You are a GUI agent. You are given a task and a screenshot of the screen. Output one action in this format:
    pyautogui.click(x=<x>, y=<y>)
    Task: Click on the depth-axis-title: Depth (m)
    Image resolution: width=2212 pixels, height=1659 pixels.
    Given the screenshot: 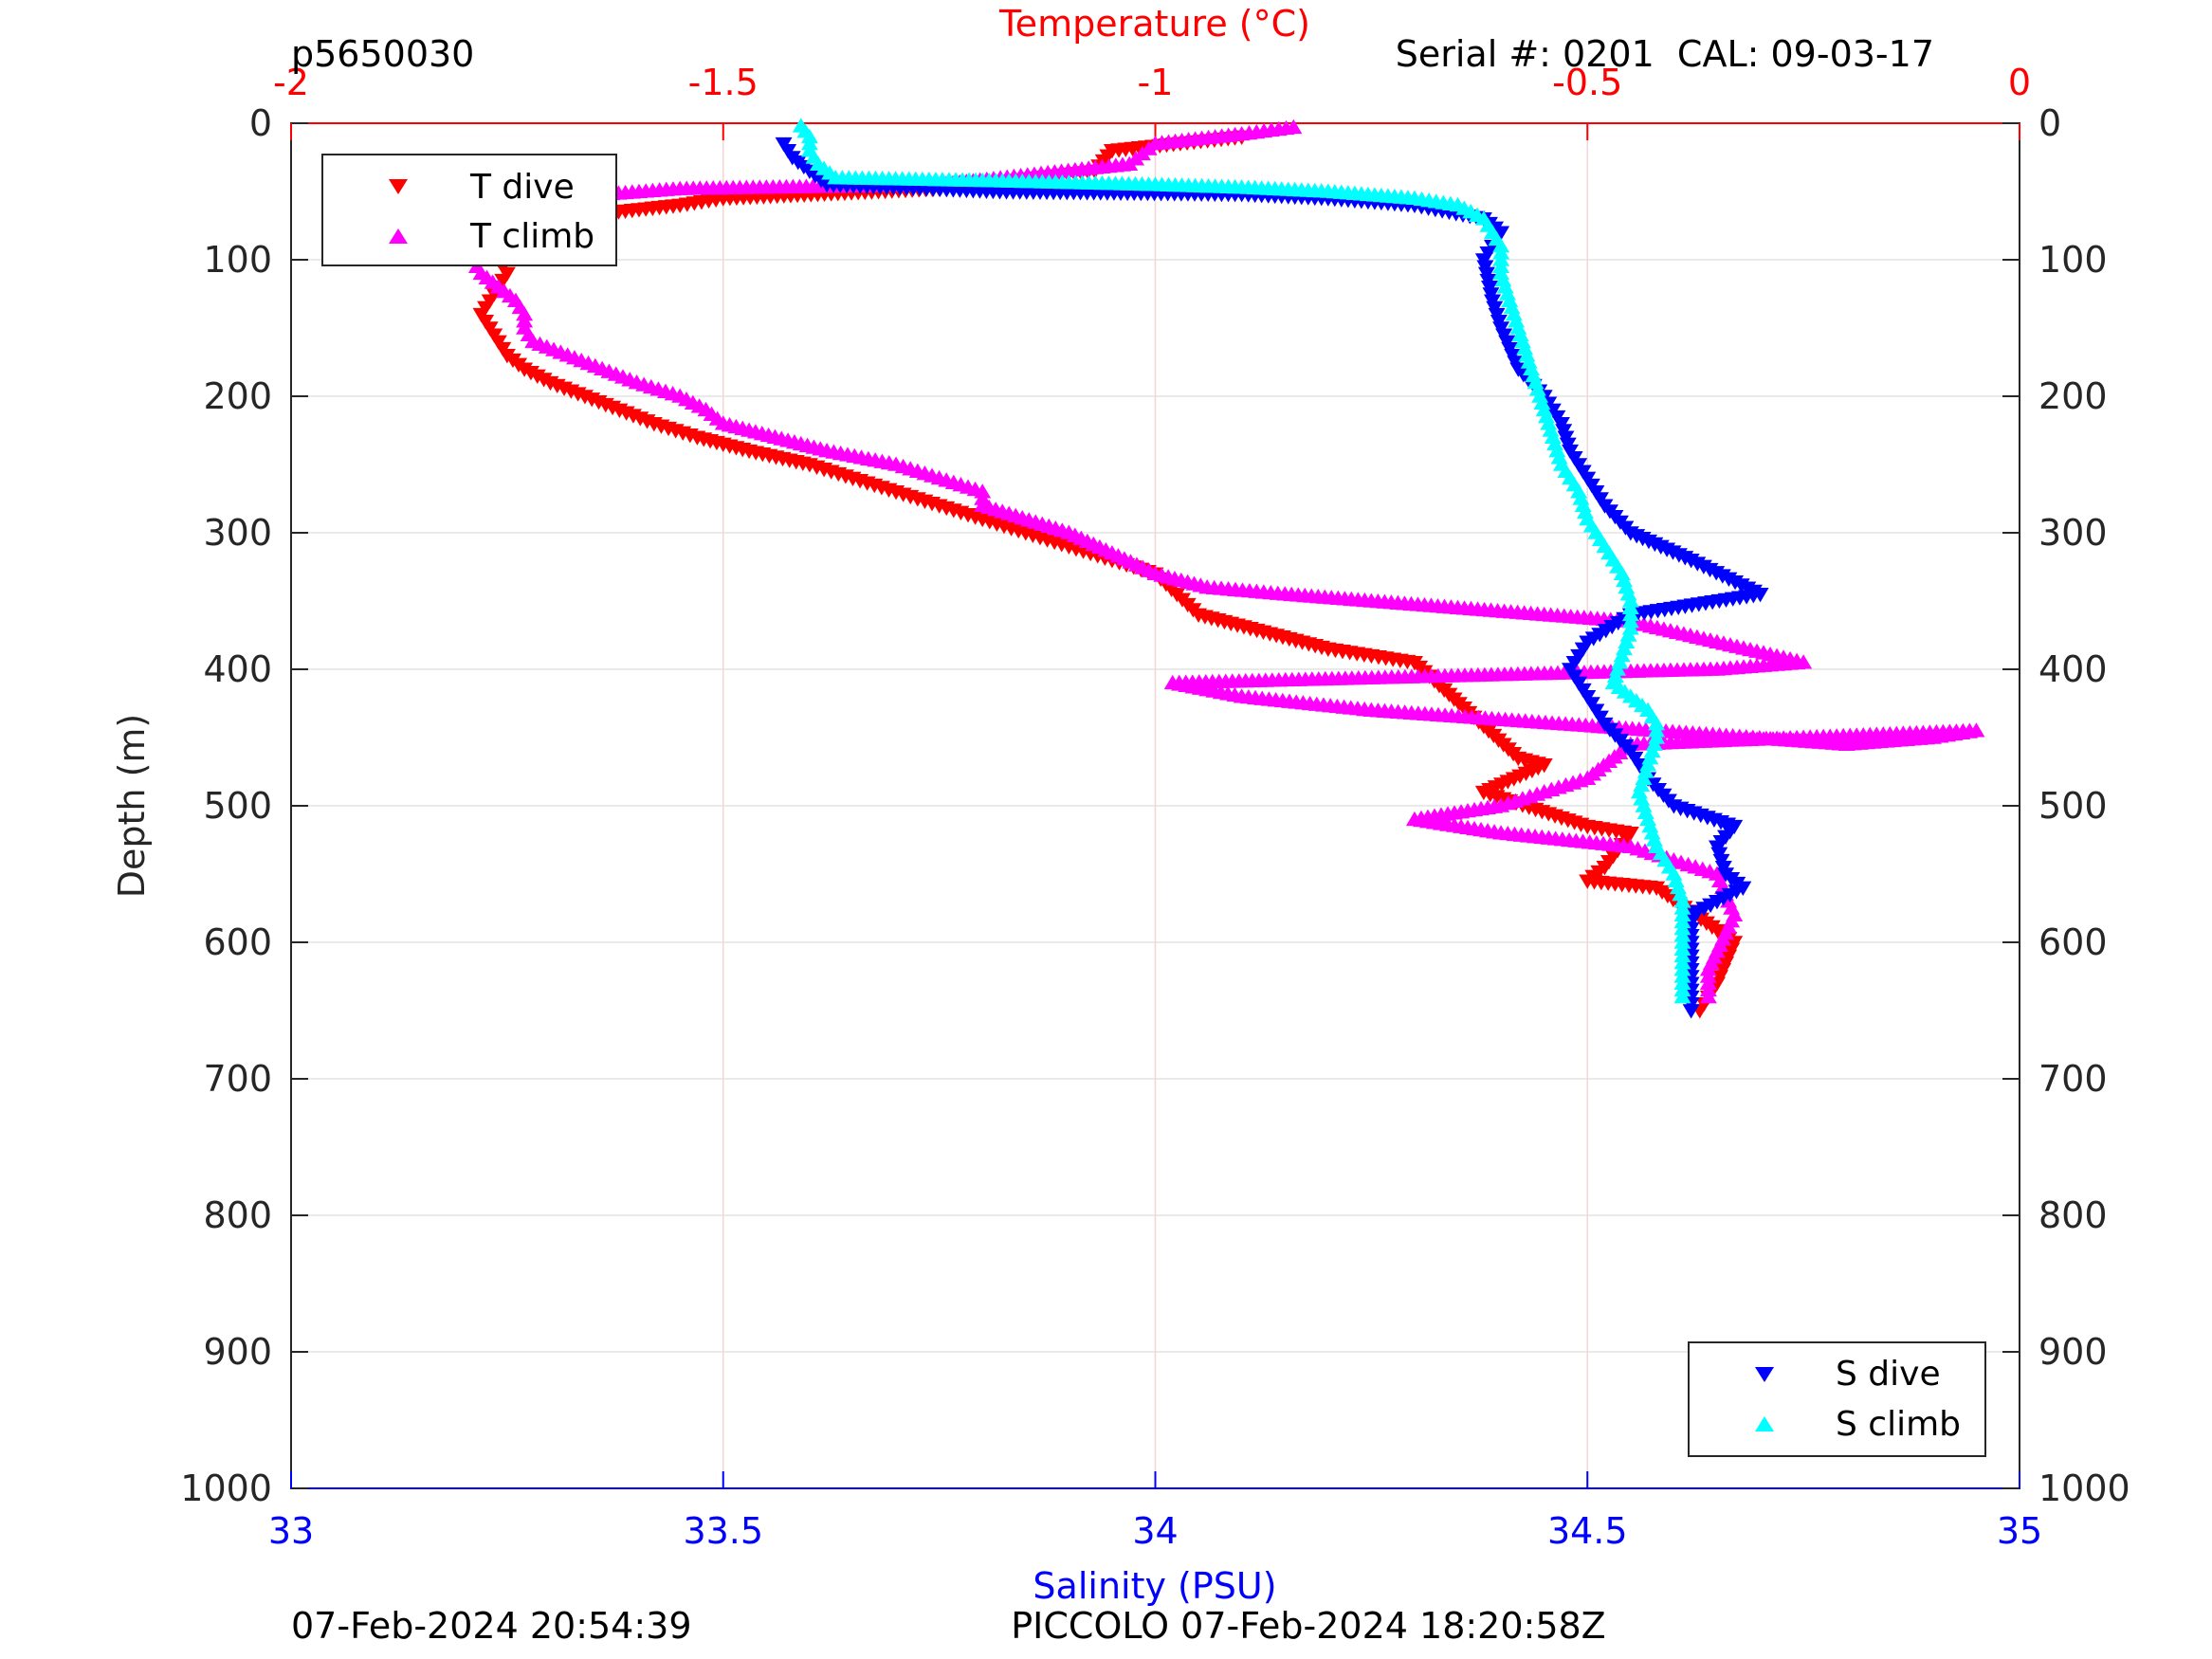 What is the action you would take?
    pyautogui.click(x=132, y=806)
    